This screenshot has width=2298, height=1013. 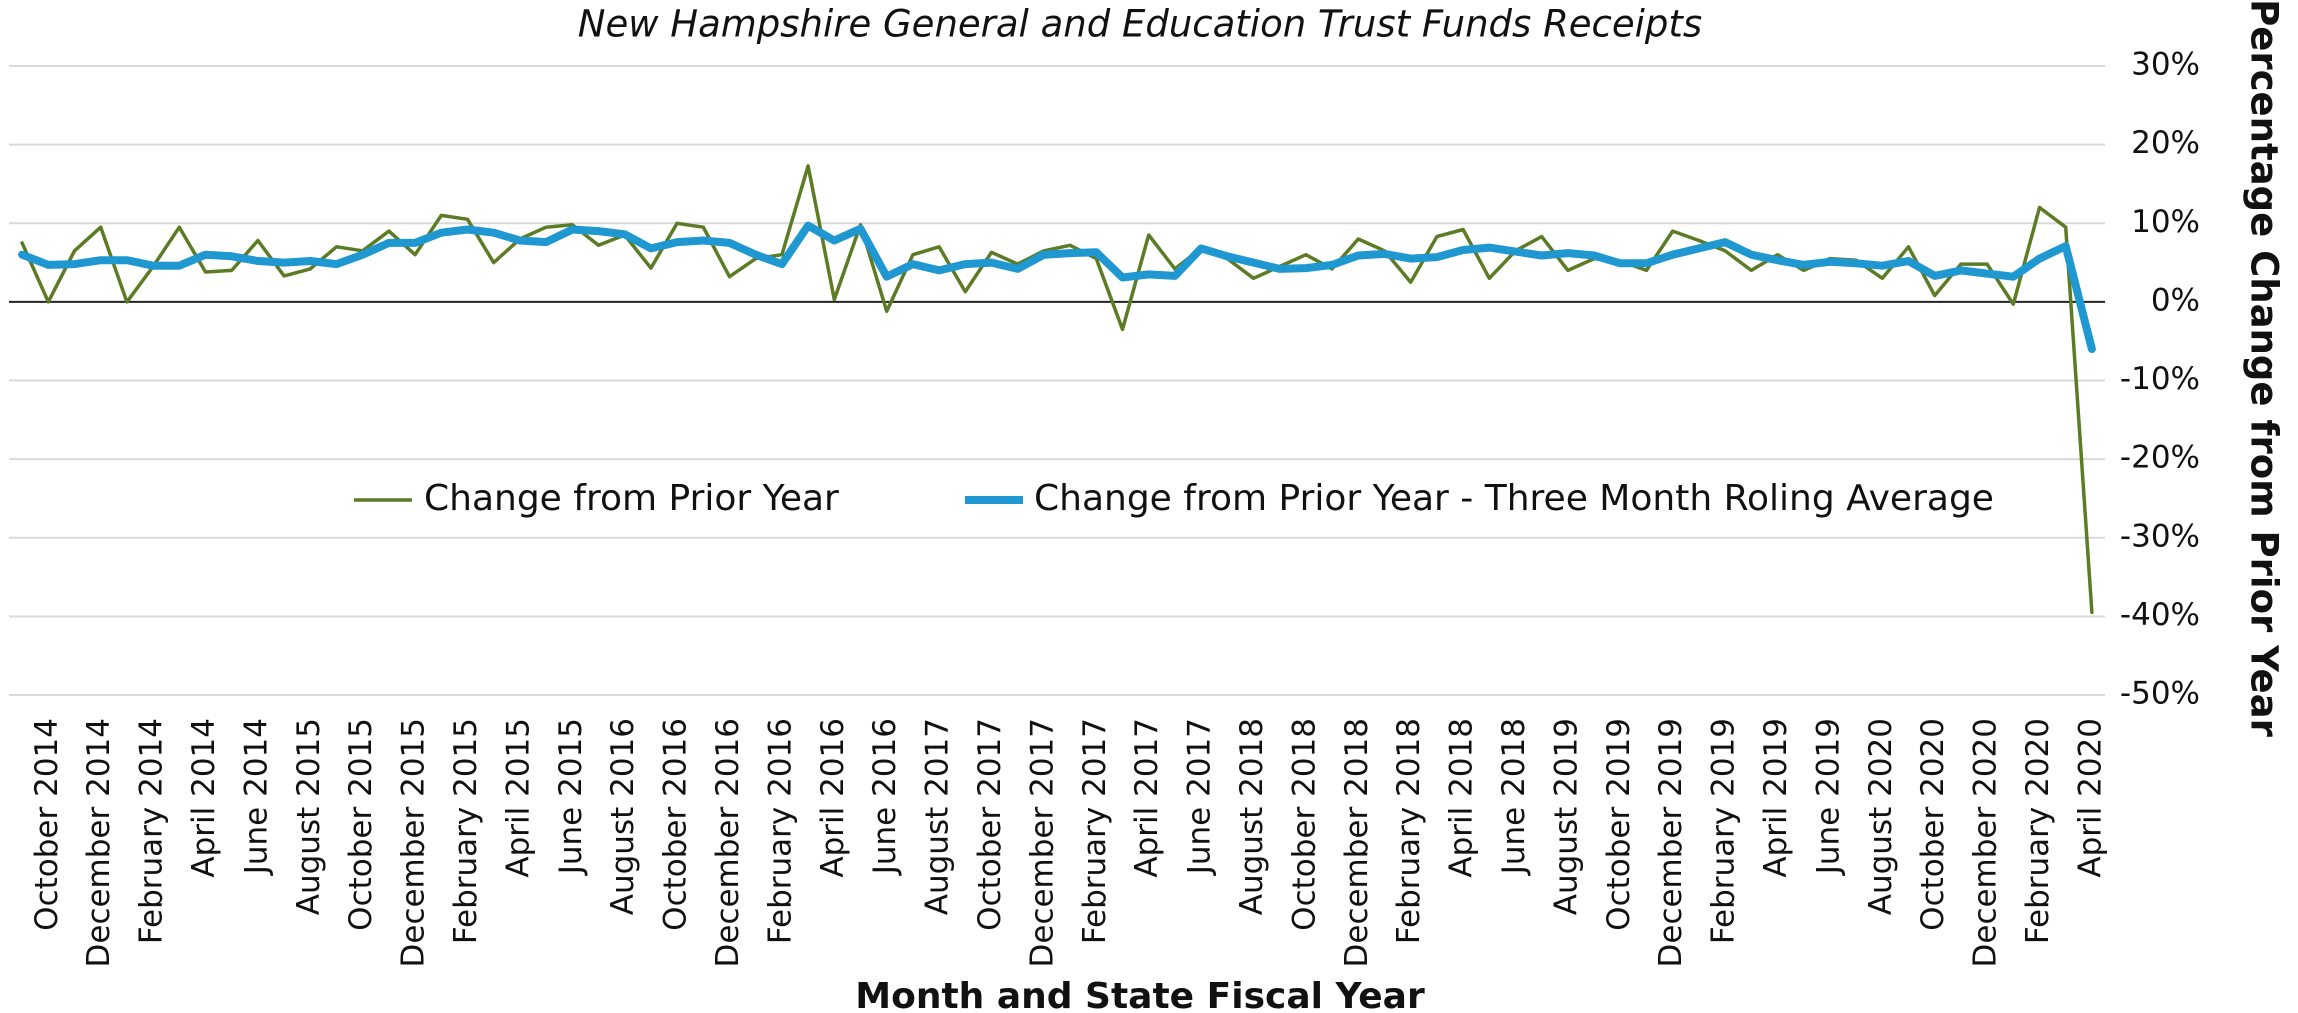 What do you see at coordinates (1147, 798) in the screenshot?
I see `x-tick-label: April 2017` at bounding box center [1147, 798].